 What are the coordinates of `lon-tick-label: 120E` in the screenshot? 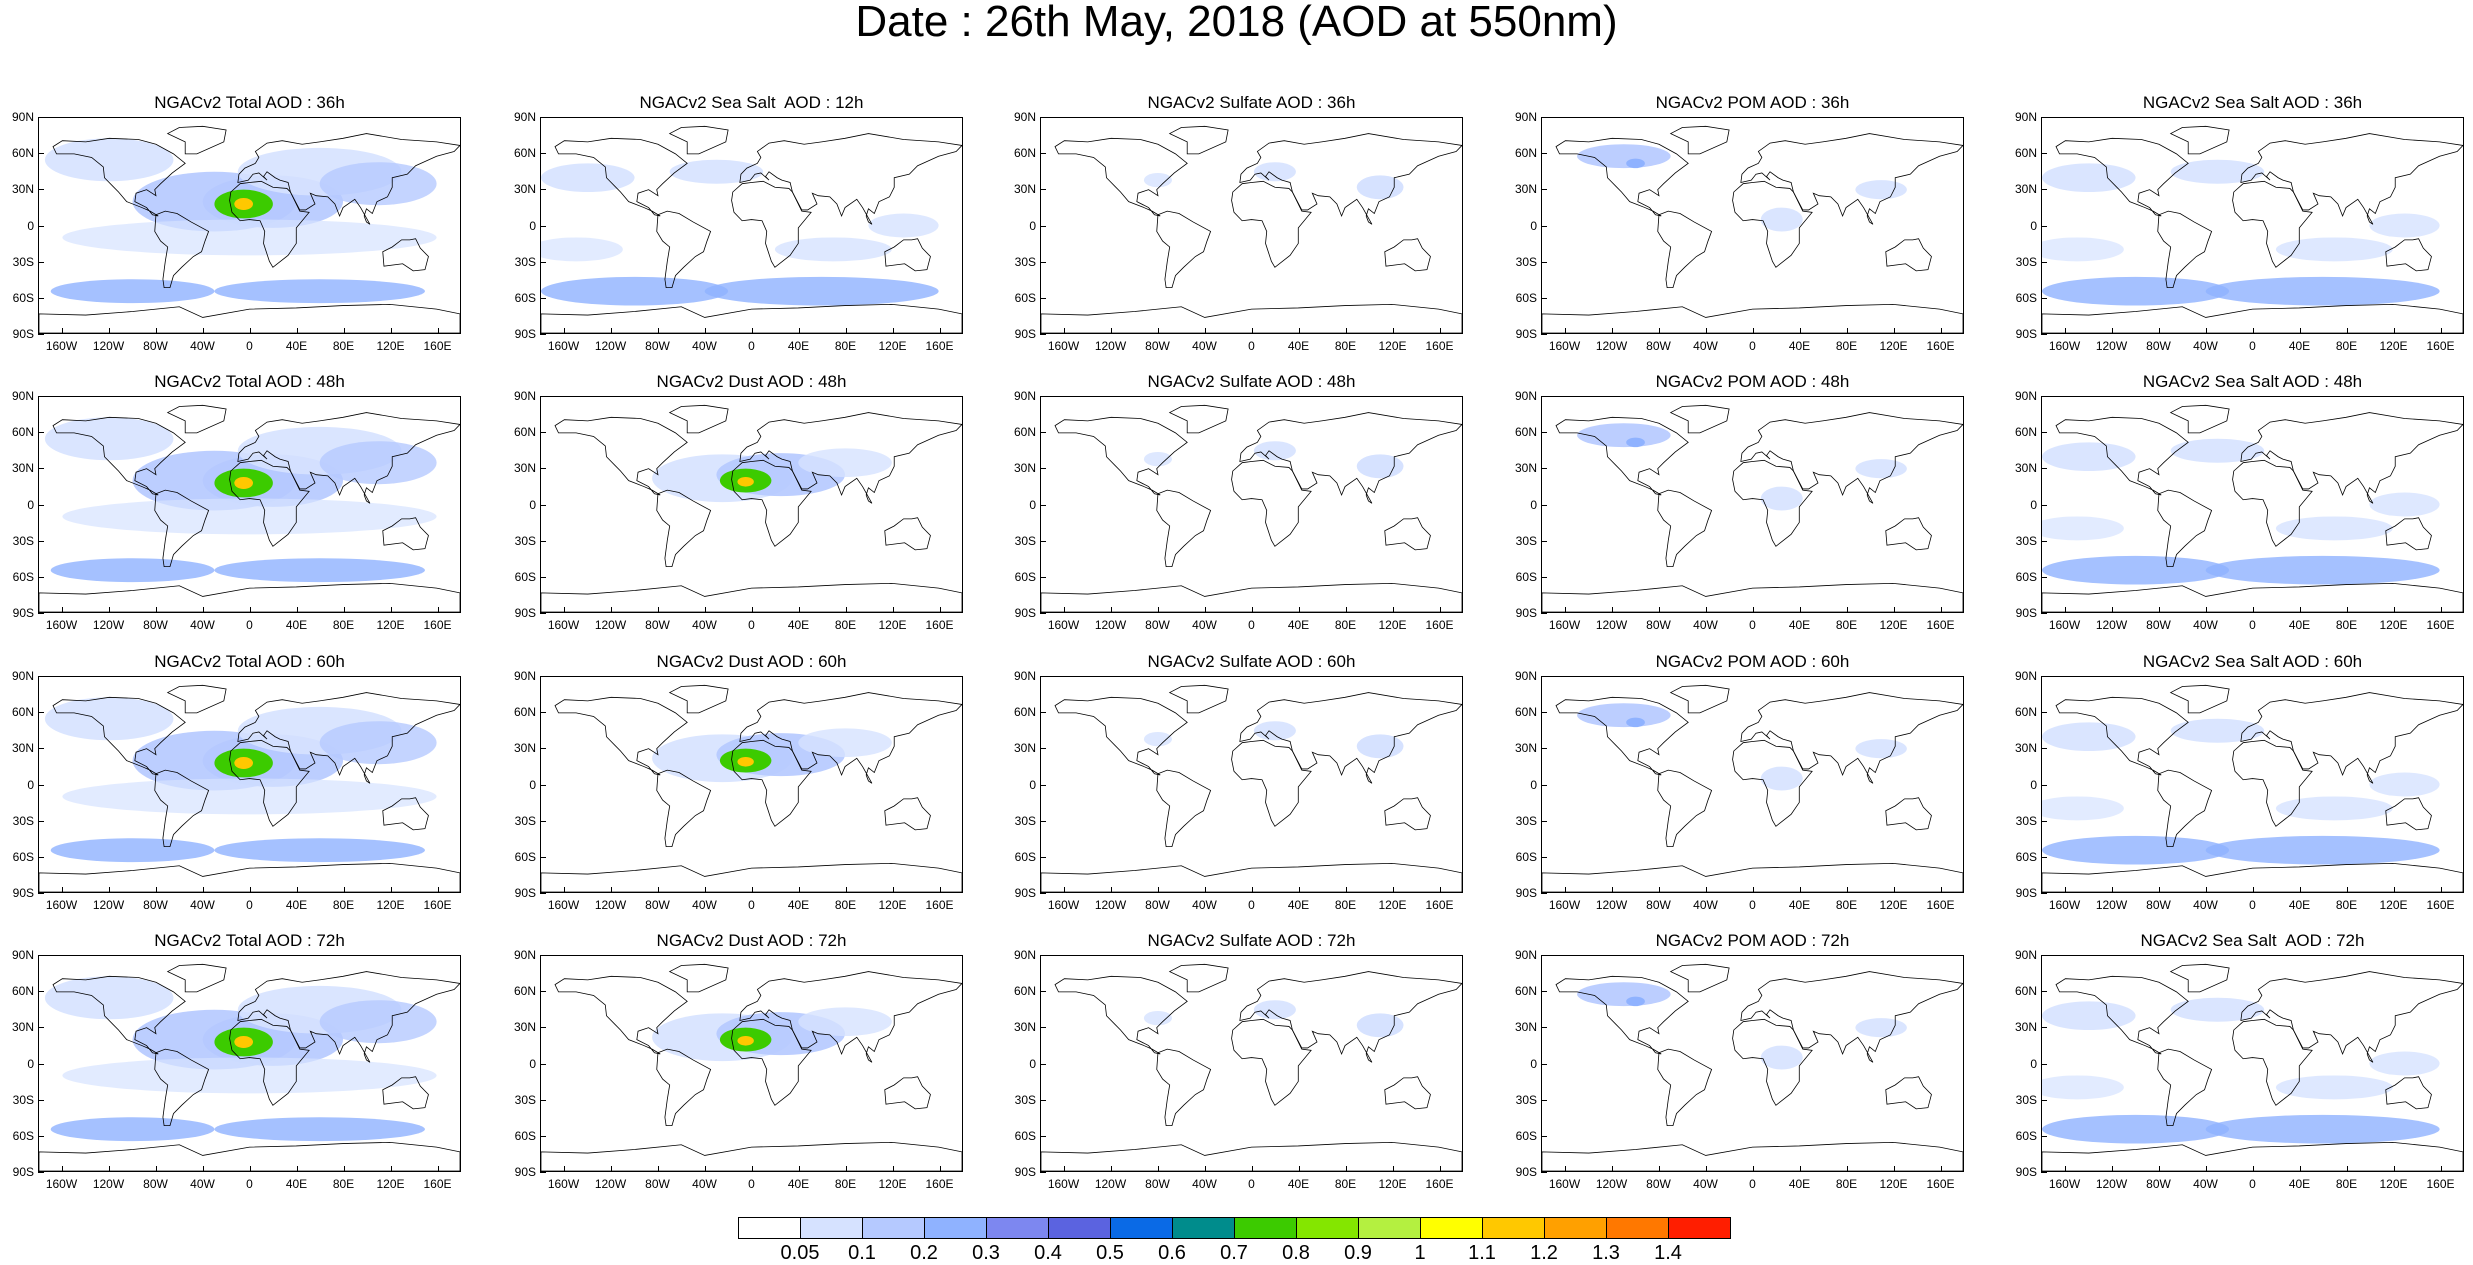 It's located at (1392, 905).